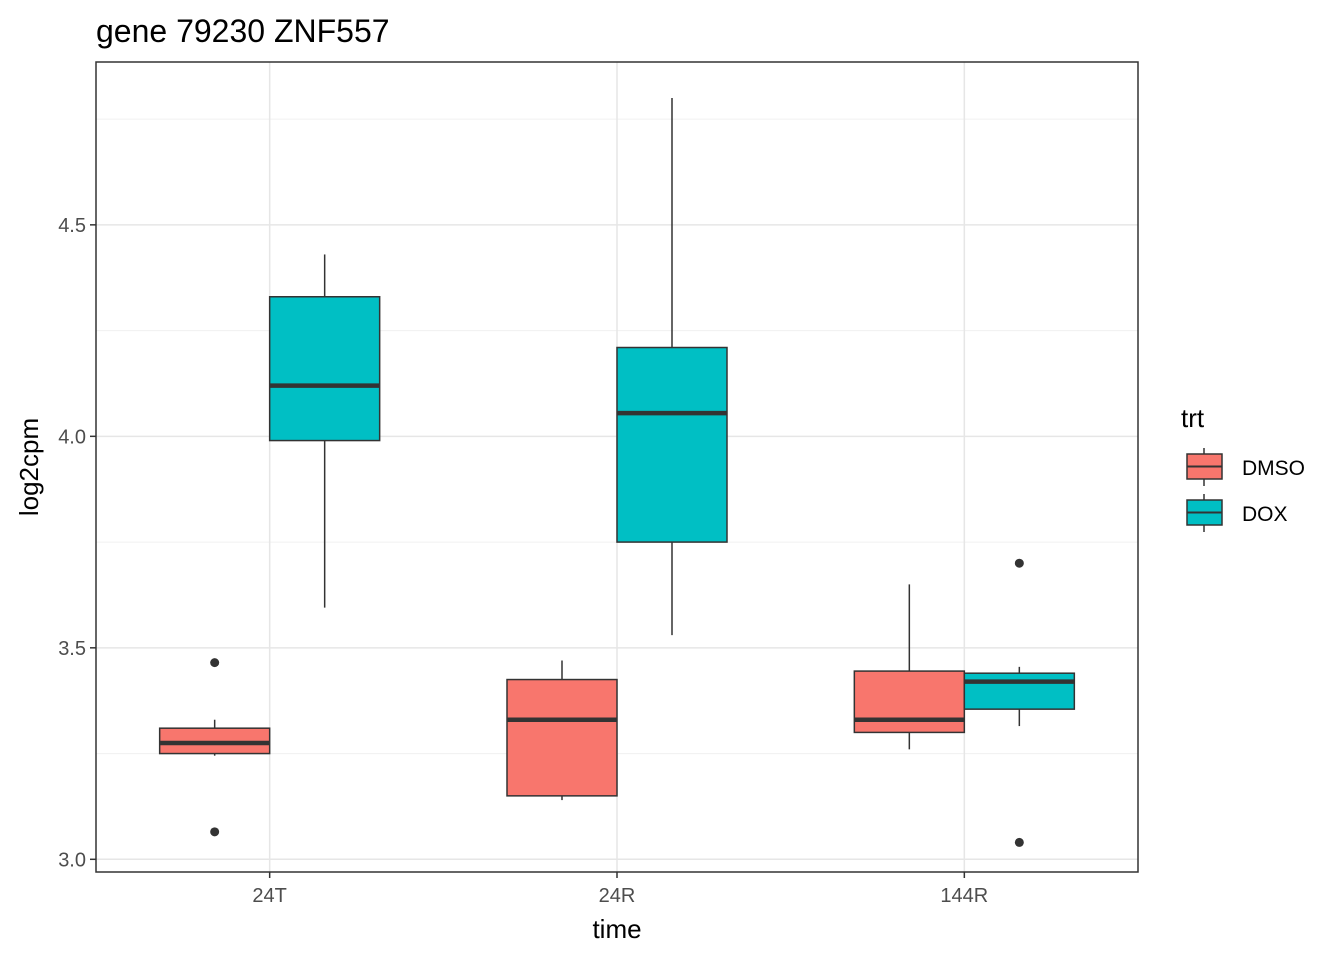  Describe the element at coordinates (1273, 468) in the screenshot. I see `legend-label-dmso: DMSO` at that location.